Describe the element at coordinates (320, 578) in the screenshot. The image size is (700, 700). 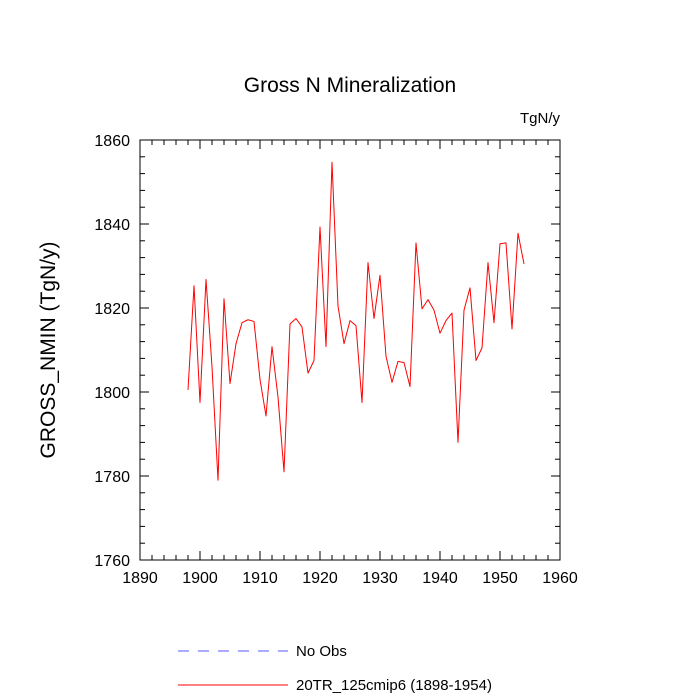
I see `x-tick-label: 1920` at that location.